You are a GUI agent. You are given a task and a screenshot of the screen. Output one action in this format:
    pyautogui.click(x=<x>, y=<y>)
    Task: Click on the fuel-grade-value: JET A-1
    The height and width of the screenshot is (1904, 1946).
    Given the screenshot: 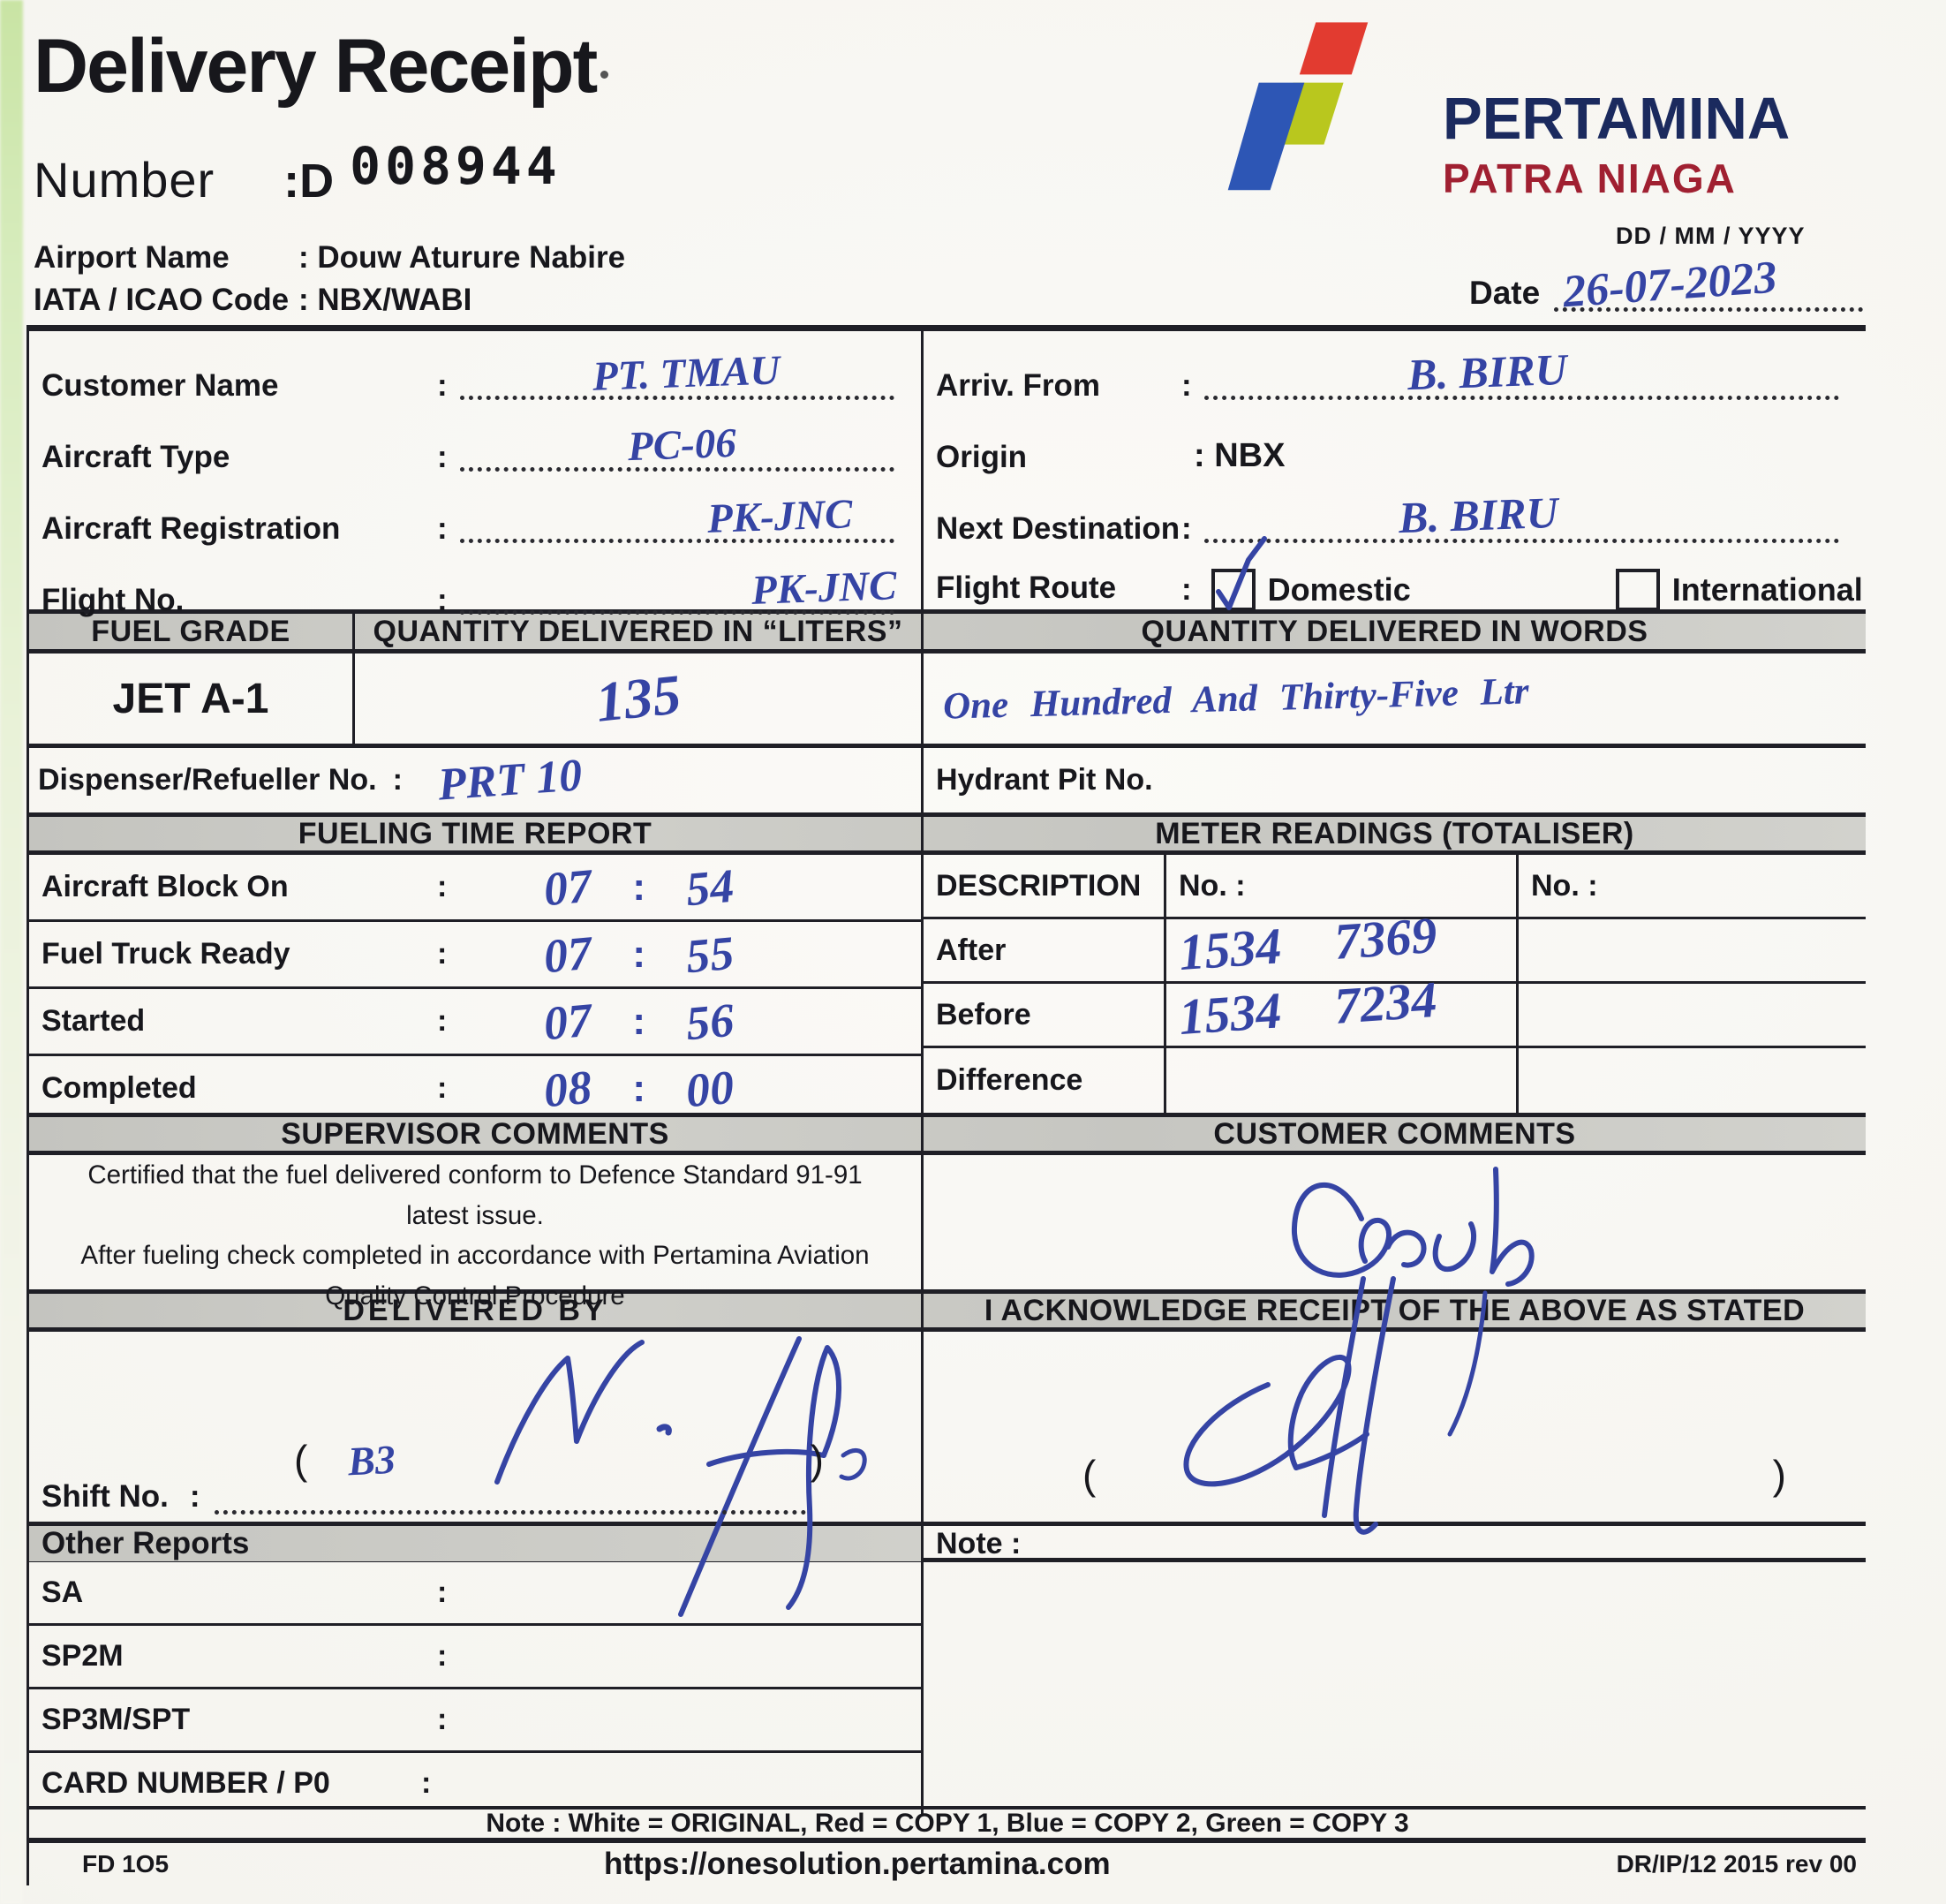 What is the action you would take?
    pyautogui.click(x=190, y=698)
    